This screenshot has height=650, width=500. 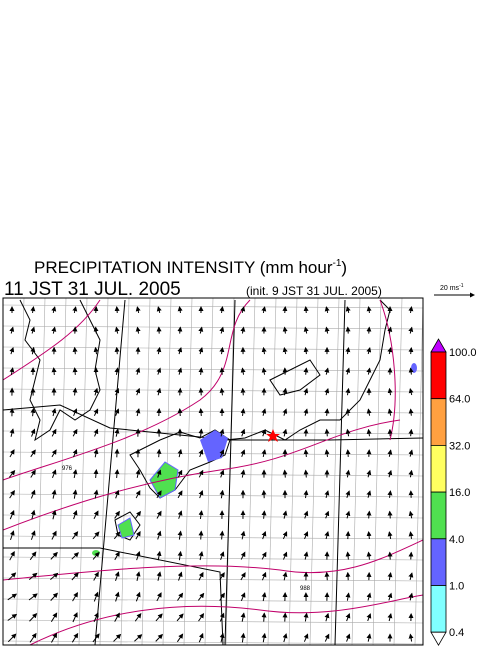 What do you see at coordinates (190, 267) in the screenshot?
I see `title: PRECIPITATION INTENSITY (mm hour-1)` at bounding box center [190, 267].